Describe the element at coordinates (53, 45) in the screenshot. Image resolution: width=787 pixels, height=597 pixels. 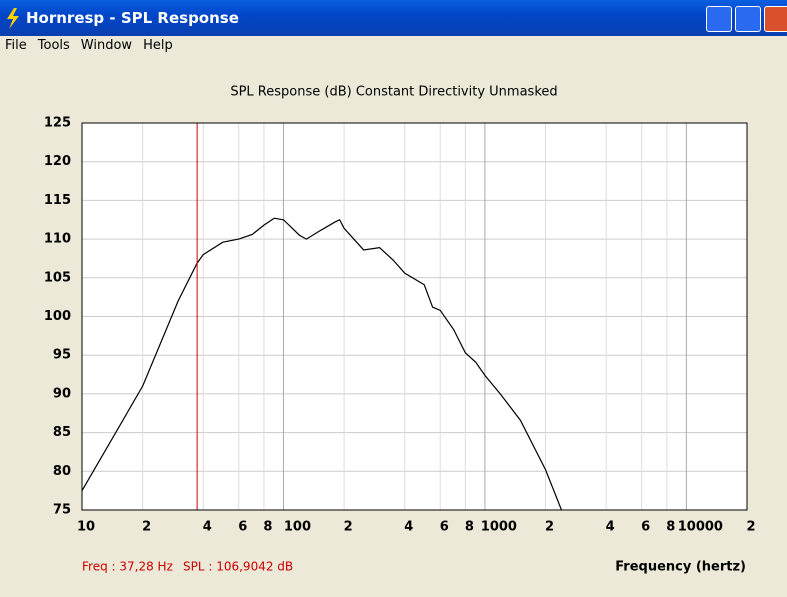
I see `menu-item: Tools` at that location.